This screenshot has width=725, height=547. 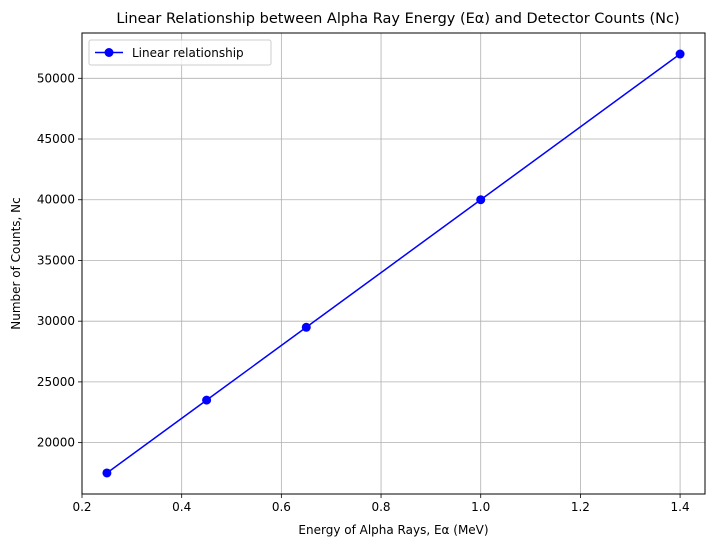 What do you see at coordinates (56, 78) in the screenshot?
I see `y-tick-label: 50000` at bounding box center [56, 78].